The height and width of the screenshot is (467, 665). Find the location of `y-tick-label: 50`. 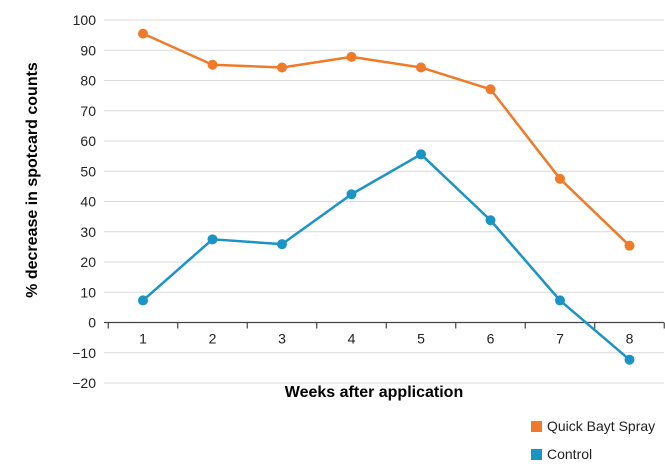

y-tick-label: 50 is located at coordinates (88, 171).